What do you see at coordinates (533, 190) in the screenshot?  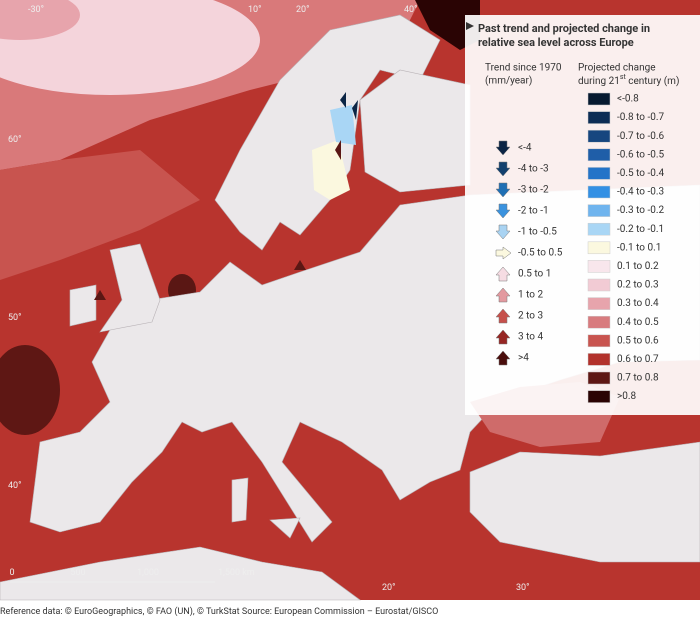 I see `trend-label: -3 to -2` at bounding box center [533, 190].